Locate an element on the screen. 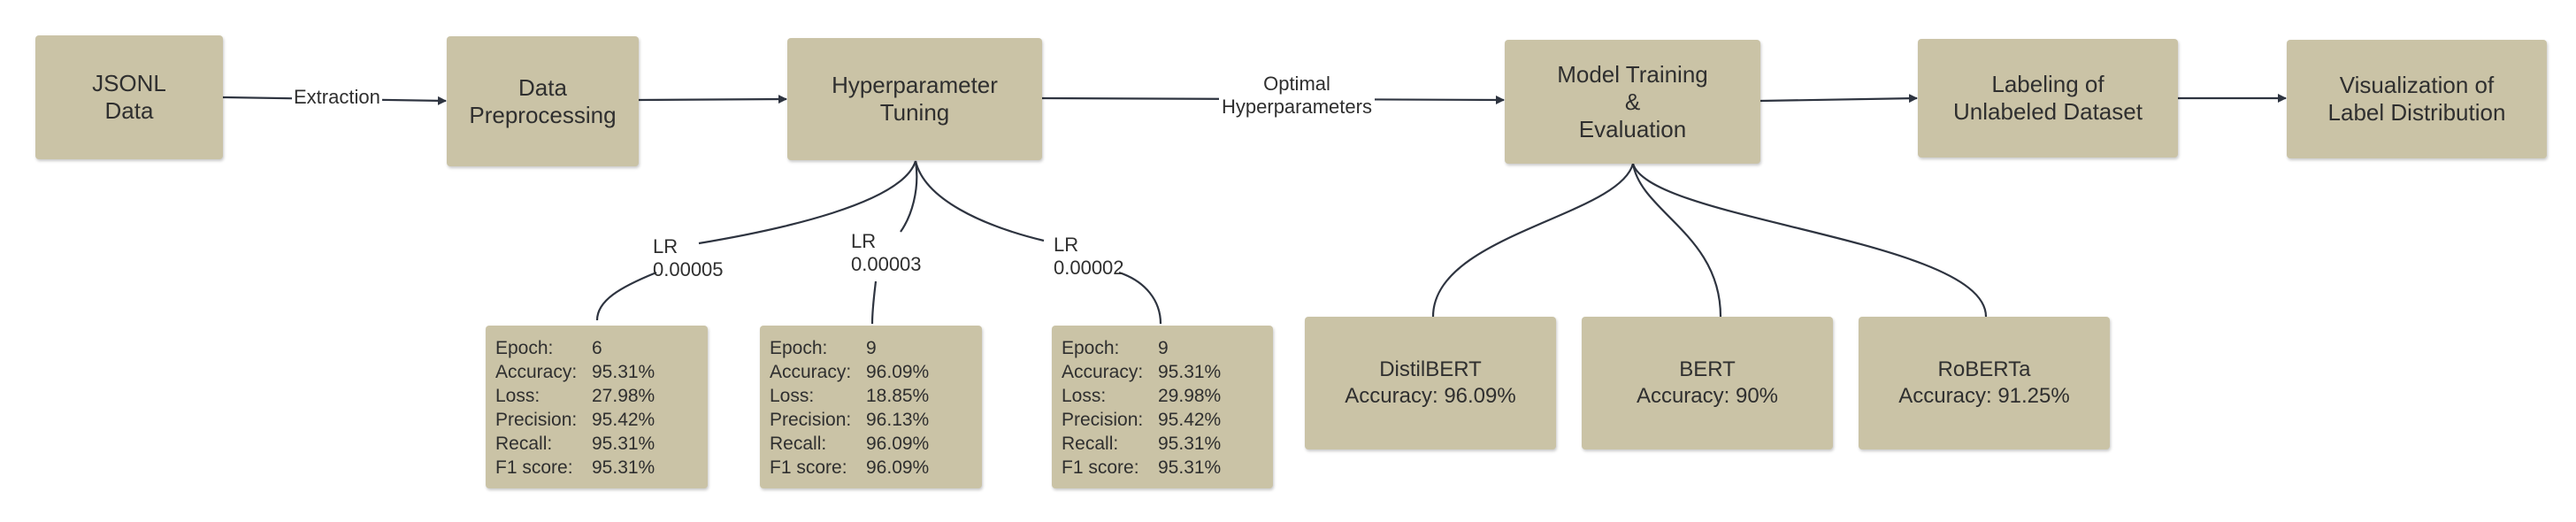  roberta-accuracy: Accuracy: 91.25% is located at coordinates (1984, 396).